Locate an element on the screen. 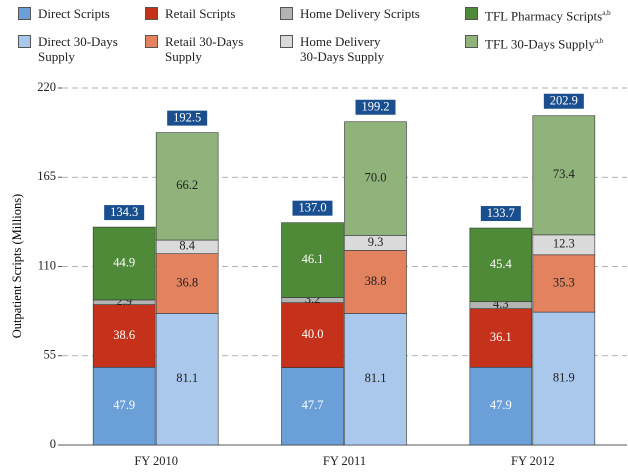 The image size is (628, 472). data-label: 38.8 is located at coordinates (376, 281).